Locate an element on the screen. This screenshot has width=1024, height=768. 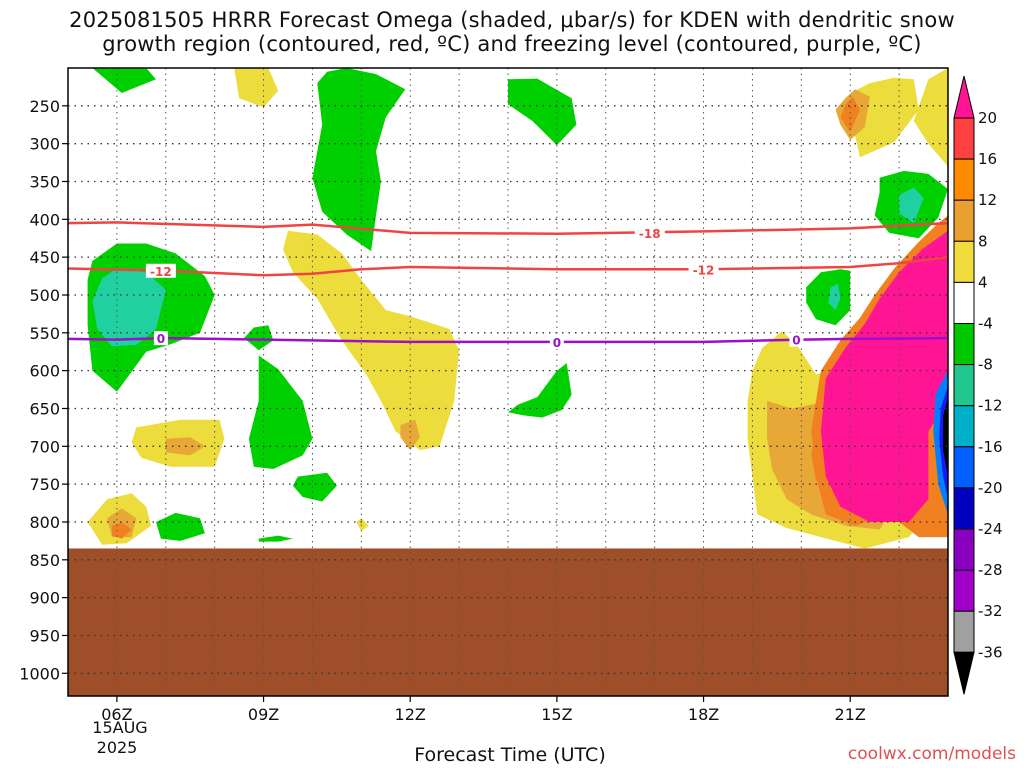
colorbar-label: -16 is located at coordinates (990, 447).